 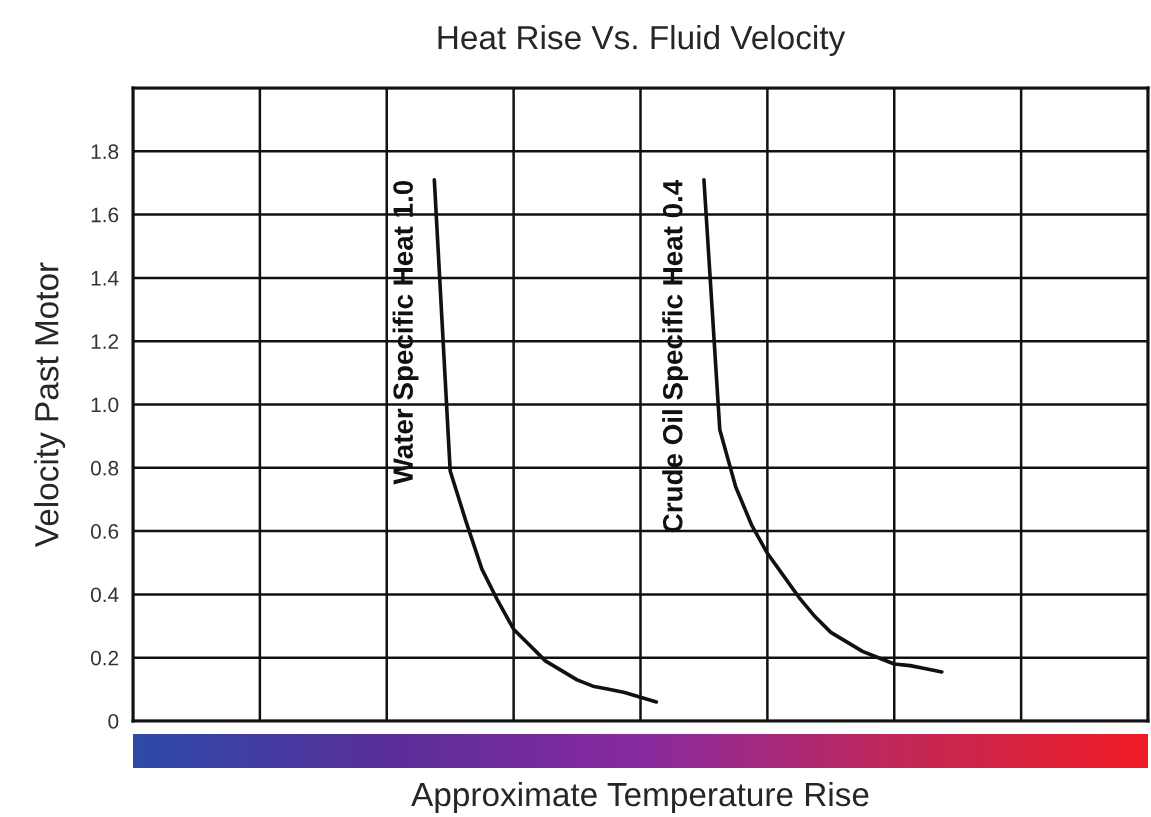 What do you see at coordinates (405, 332) in the screenshot?
I see `text: Water Specific Heat 1.0` at bounding box center [405, 332].